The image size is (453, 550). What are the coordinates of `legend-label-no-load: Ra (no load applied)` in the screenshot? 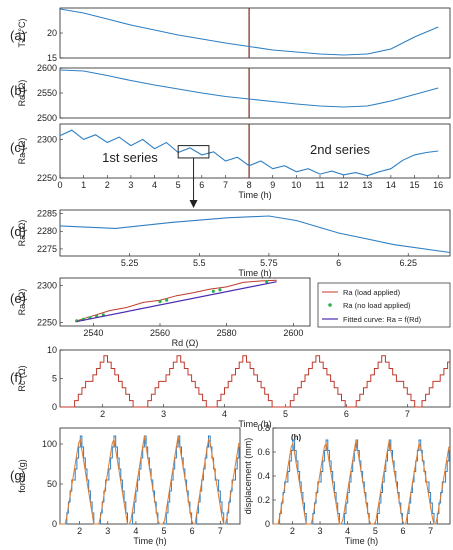 It's located at (377, 305).